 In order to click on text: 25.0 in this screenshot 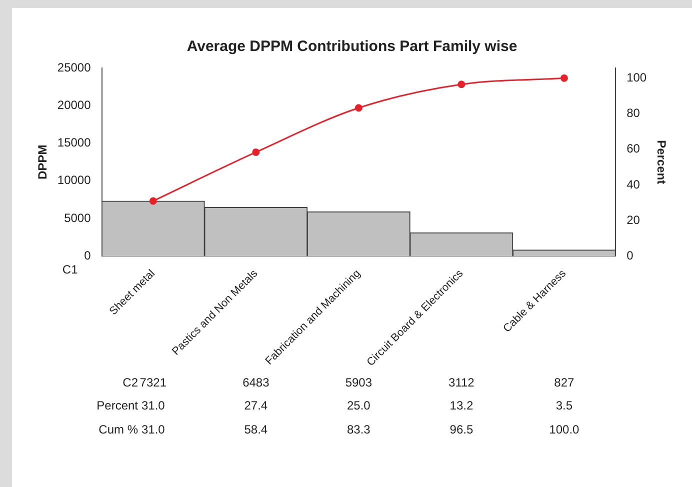, I will do `click(358, 405)`.